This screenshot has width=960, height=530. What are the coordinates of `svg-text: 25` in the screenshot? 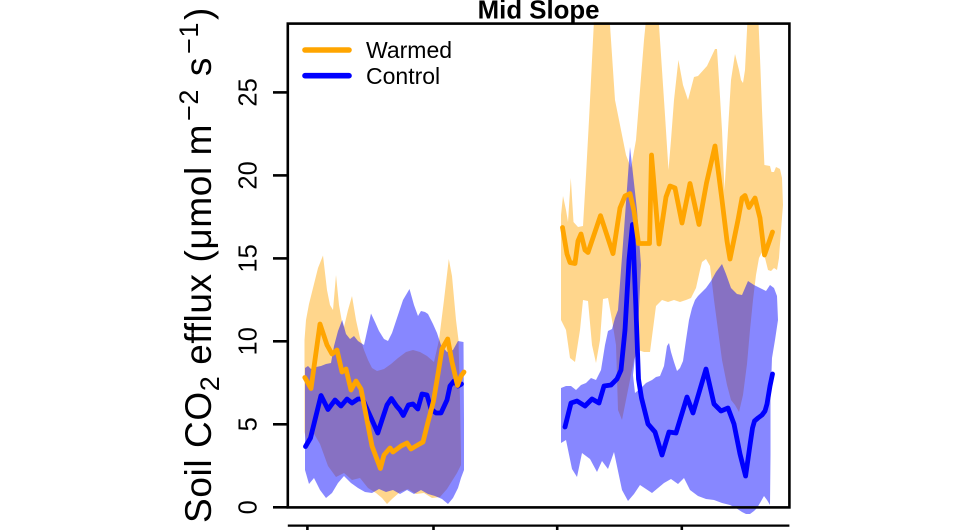 It's located at (249, 92).